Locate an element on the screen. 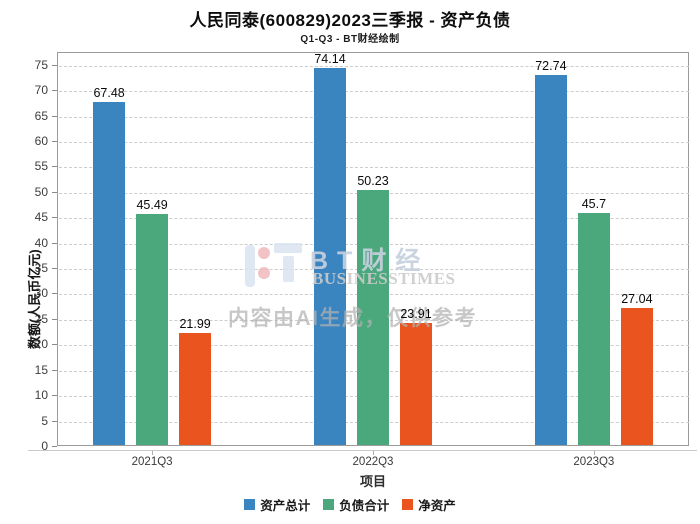  y-tick-label: 5 is located at coordinates (44, 420).